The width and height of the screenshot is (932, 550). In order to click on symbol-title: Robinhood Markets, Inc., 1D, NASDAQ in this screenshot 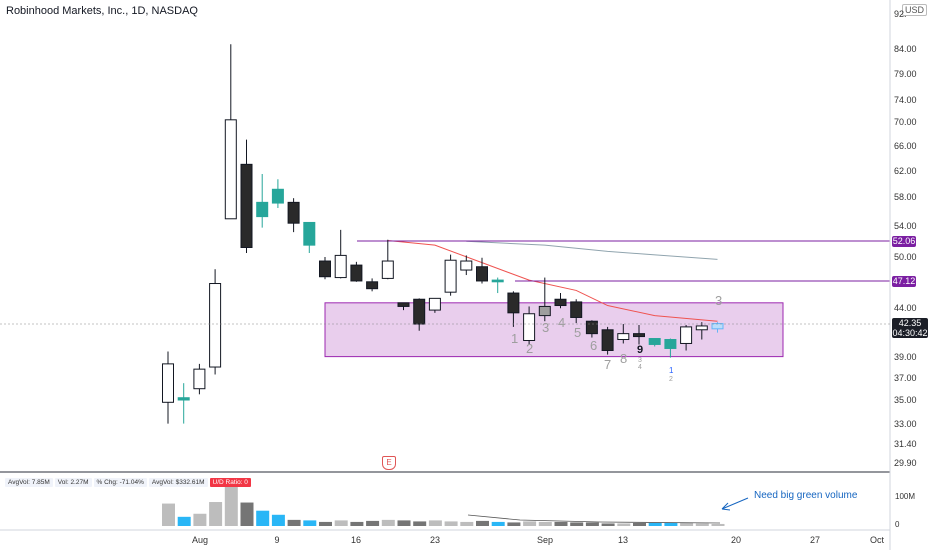, I will do `click(102, 11)`.